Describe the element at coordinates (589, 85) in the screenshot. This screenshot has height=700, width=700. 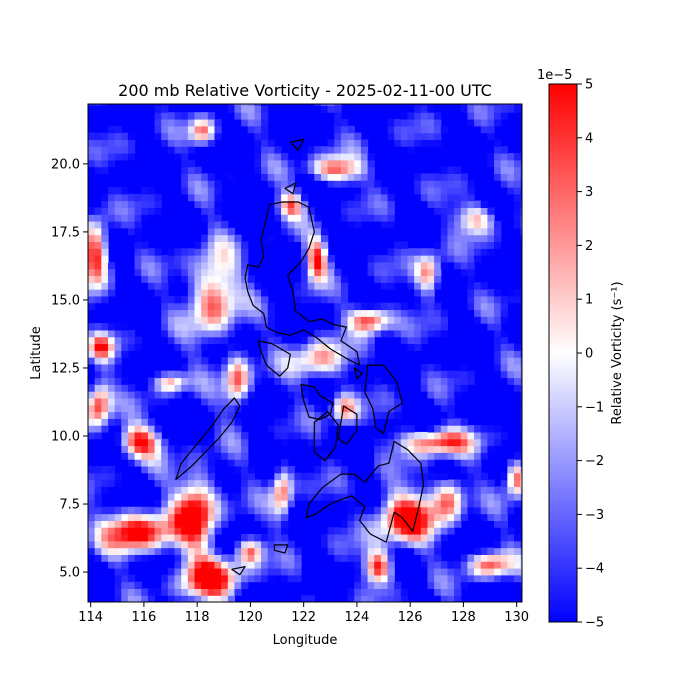
I see `colorbar-tick-label: 5` at that location.